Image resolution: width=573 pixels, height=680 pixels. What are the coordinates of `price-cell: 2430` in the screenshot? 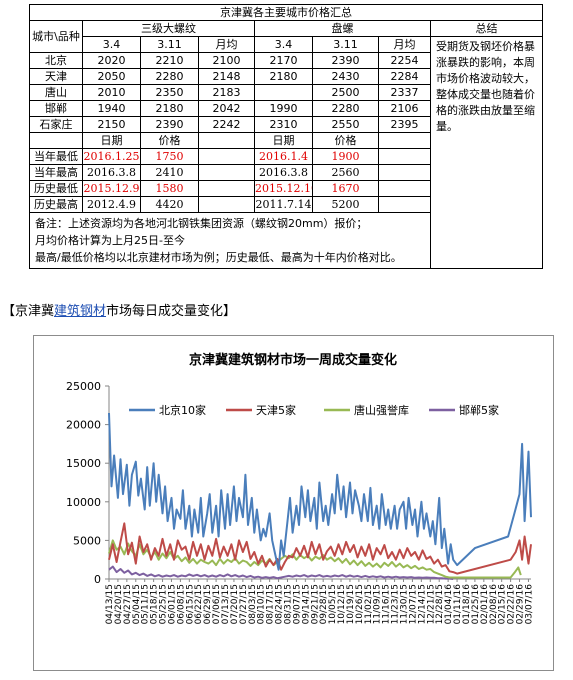 It's located at (345, 76).